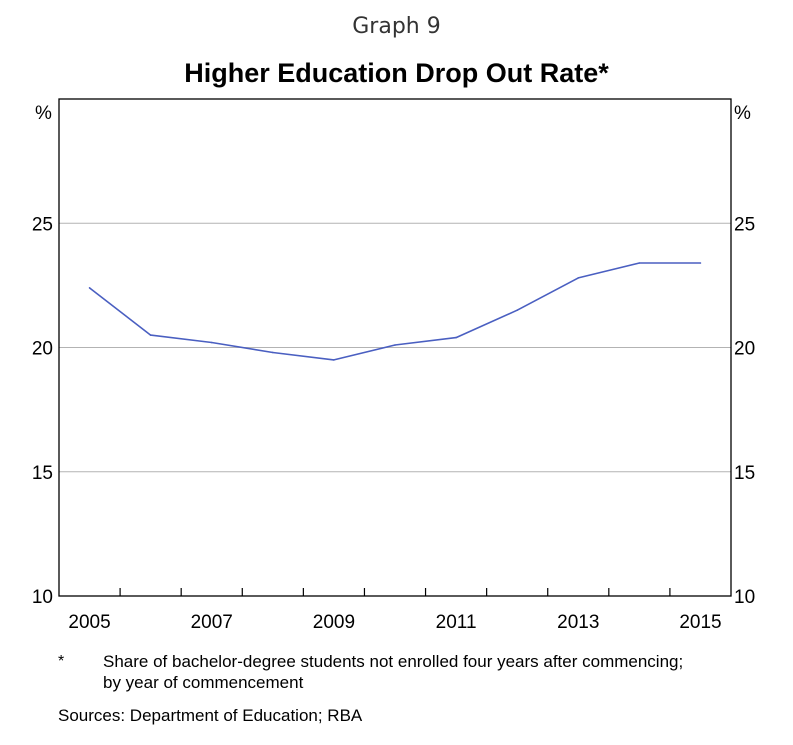 Image resolution: width=793 pixels, height=745 pixels. I want to click on data-point-2007, so click(211, 342).